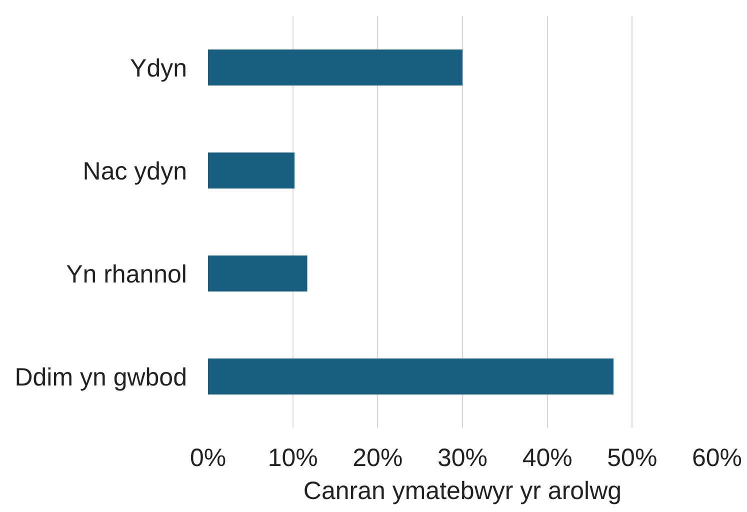 The width and height of the screenshot is (747, 512). Describe the element at coordinates (208, 458) in the screenshot. I see `x-tick-label: 0%` at that location.